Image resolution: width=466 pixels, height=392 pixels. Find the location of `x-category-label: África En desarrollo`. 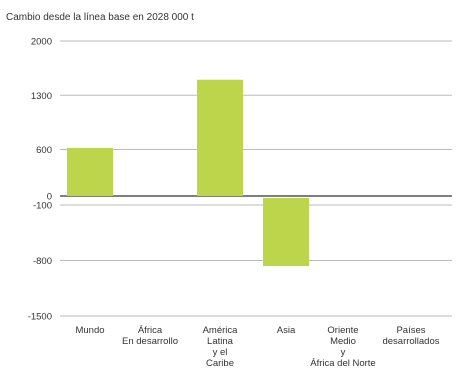

x-category-label: África En desarrollo is located at coordinates (150, 336).